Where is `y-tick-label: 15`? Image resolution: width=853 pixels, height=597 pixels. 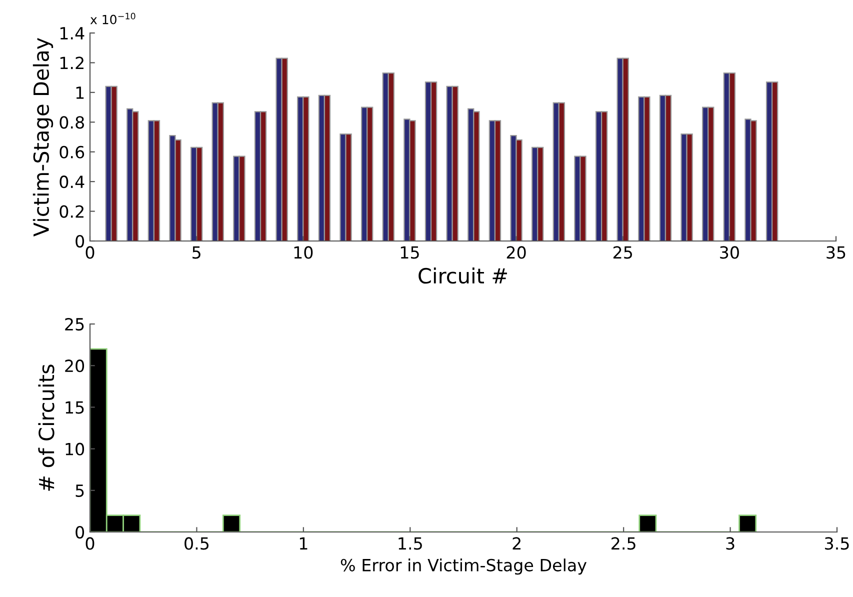 y-tick-label: 15 is located at coordinates (75, 407).